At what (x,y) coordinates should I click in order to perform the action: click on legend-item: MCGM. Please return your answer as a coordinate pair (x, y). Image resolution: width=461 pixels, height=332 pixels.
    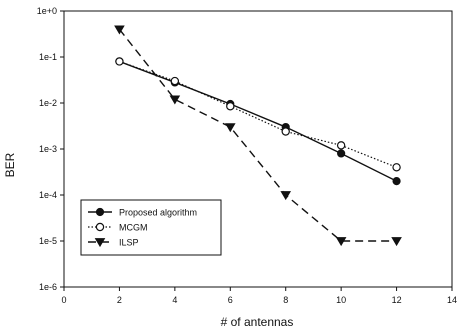
    Looking at the image, I should click on (118, 228).